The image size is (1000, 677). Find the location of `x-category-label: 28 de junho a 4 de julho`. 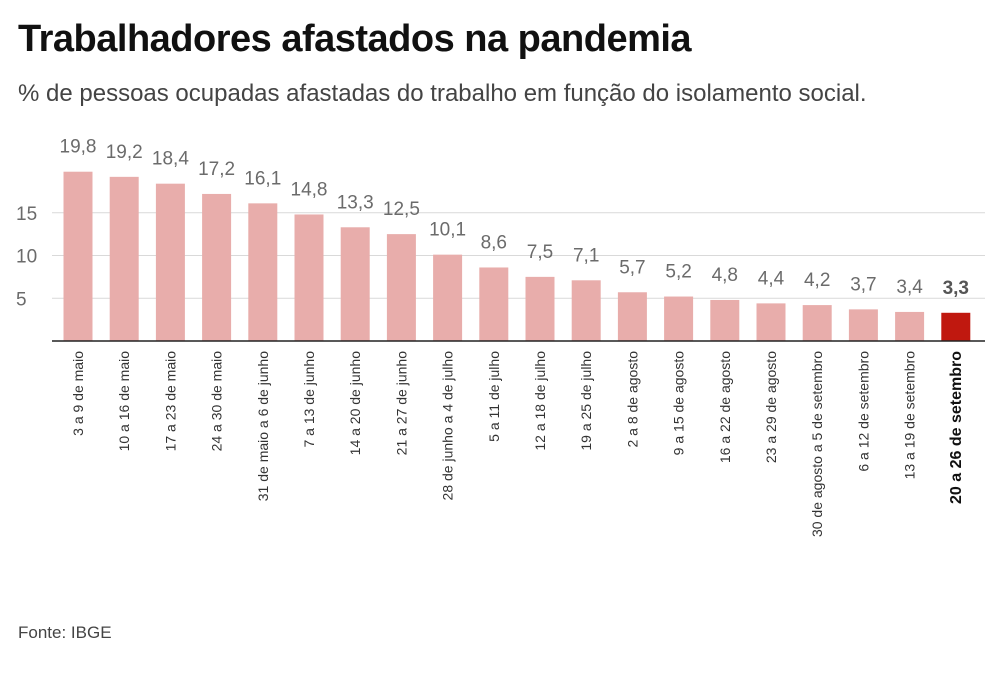

x-category-label: 28 de junho a 4 de julho is located at coordinates (448, 426).